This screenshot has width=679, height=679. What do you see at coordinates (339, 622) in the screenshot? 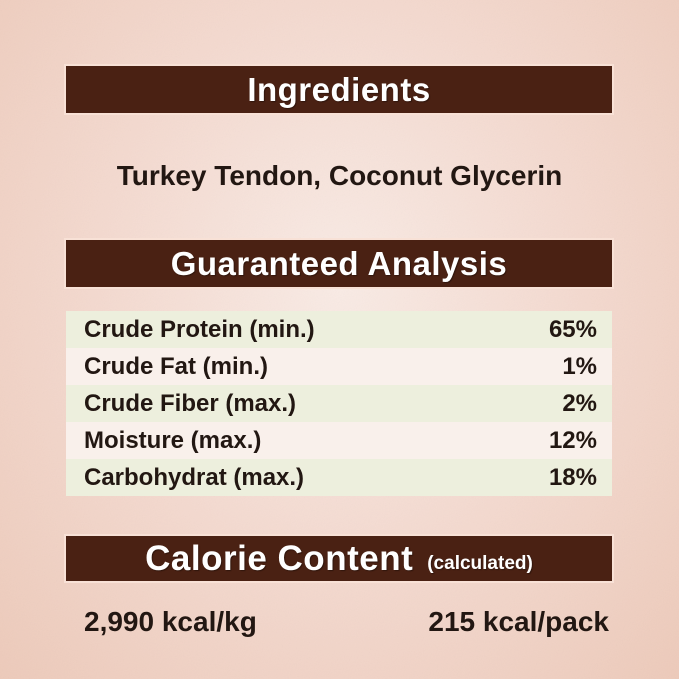
I see `calorie-values: 2,990 kcal/kg 215 kcal/pack` at bounding box center [339, 622].